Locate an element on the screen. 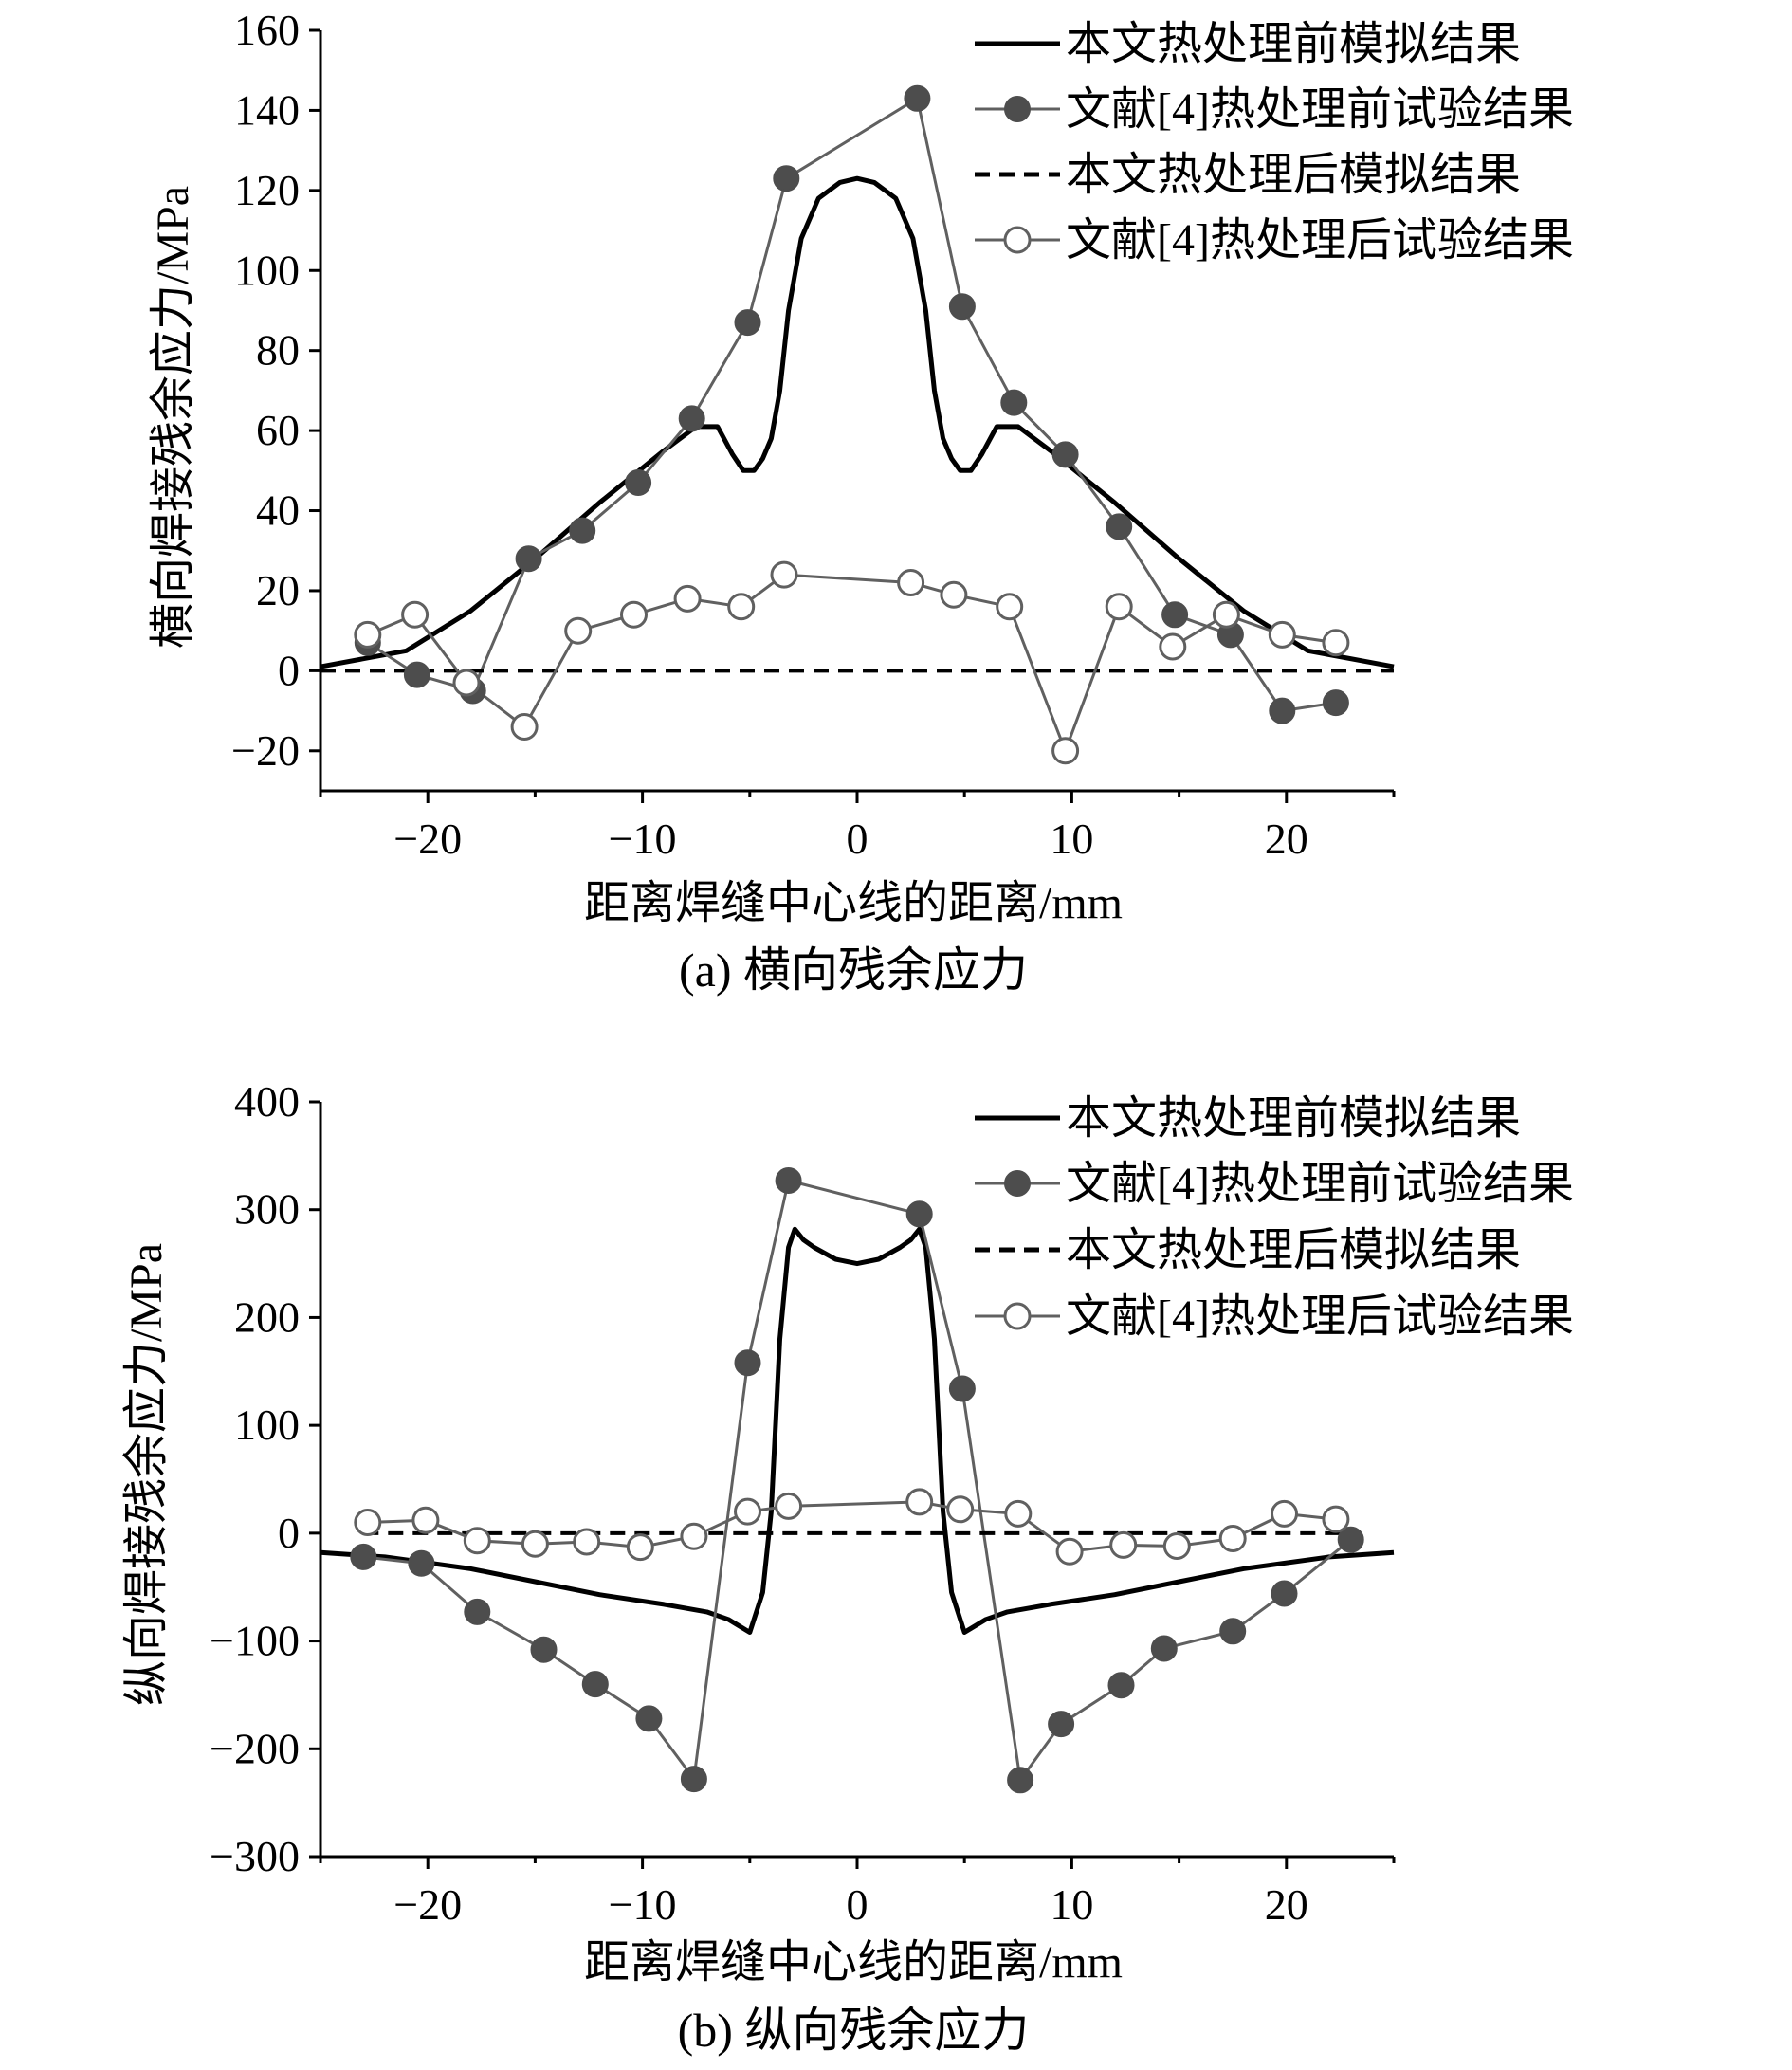  panel-b-legend-marker-open is located at coordinates (1017, 1316).